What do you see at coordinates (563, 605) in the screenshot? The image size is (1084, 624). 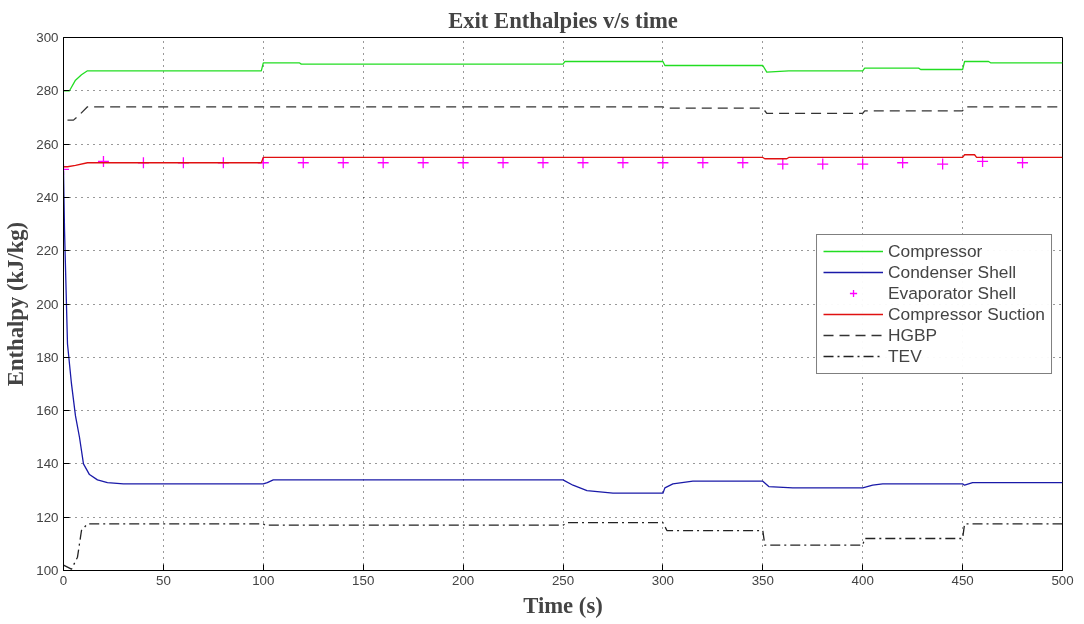 I see `x-axis-title: Time (s)` at bounding box center [563, 605].